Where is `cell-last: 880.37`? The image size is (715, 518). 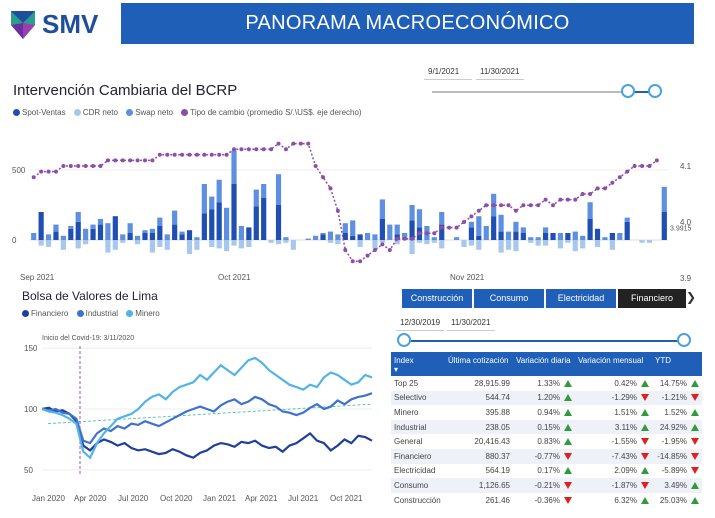 cell-last: 880.37 is located at coordinates (479, 456).